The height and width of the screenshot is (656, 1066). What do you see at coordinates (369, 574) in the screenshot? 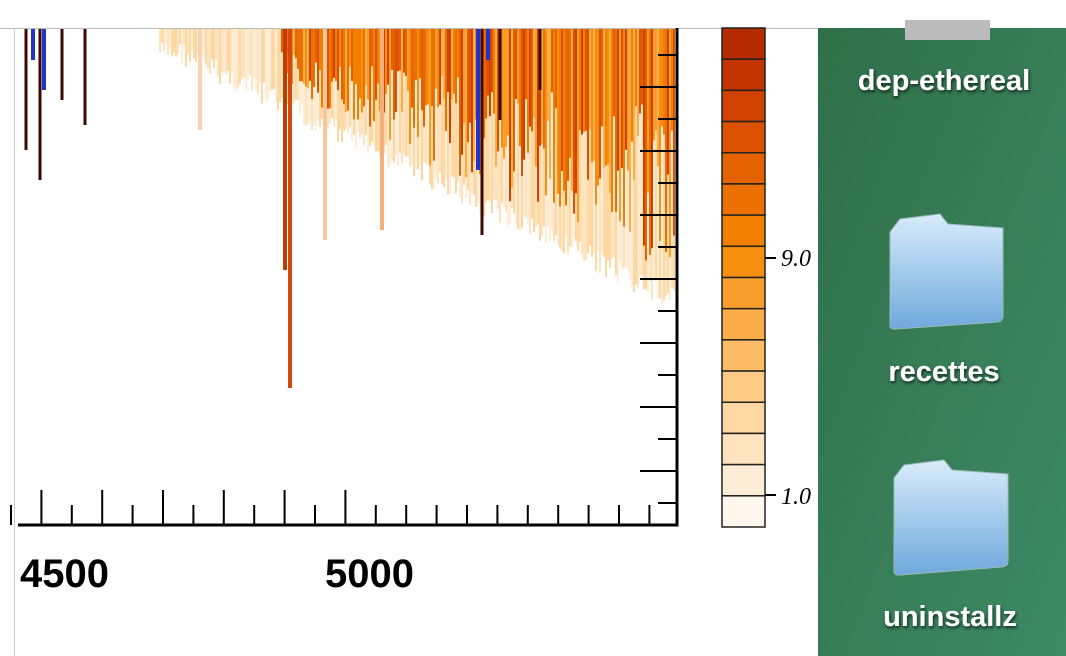
I see `x-tick-label: 5000` at bounding box center [369, 574].